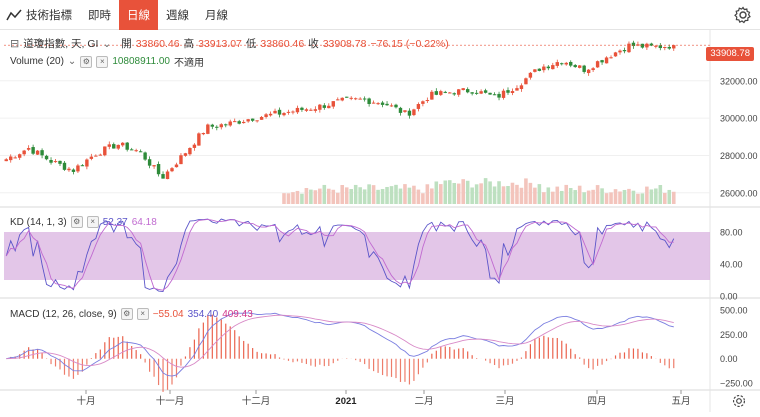 Image resolution: width=760 pixels, height=417 pixels. What do you see at coordinates (729, 359) in the screenshot?
I see `macd-tick-label: 0.00` at bounding box center [729, 359].